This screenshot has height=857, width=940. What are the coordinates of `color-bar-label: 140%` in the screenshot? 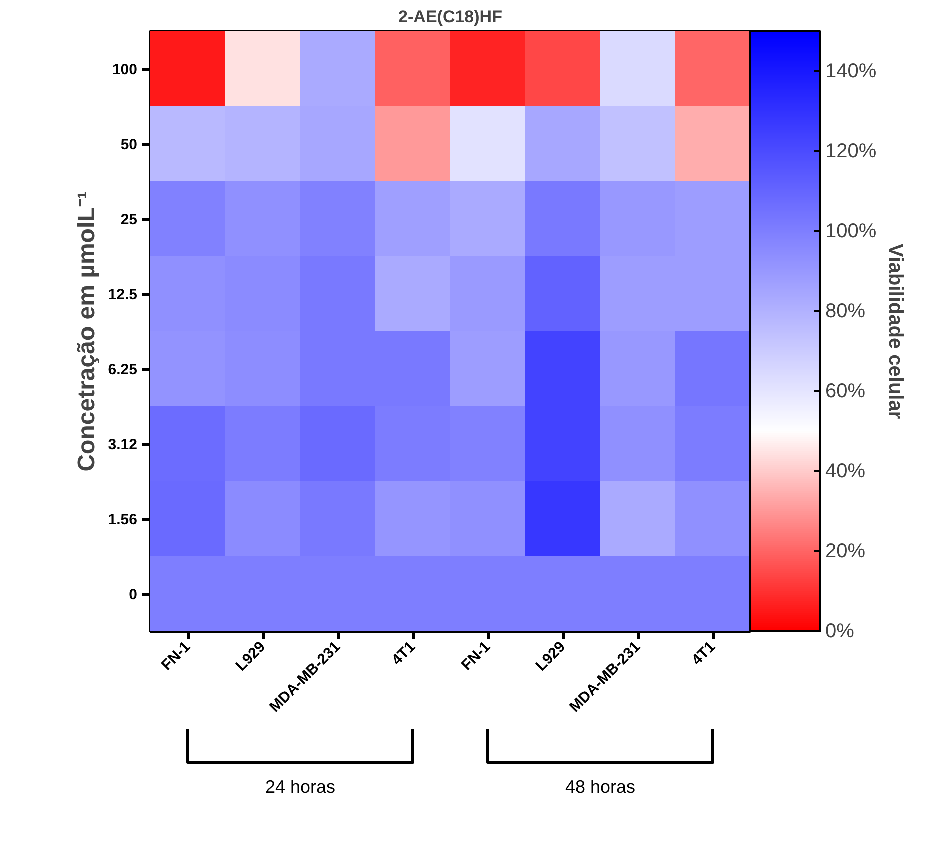 It's located at (851, 71).